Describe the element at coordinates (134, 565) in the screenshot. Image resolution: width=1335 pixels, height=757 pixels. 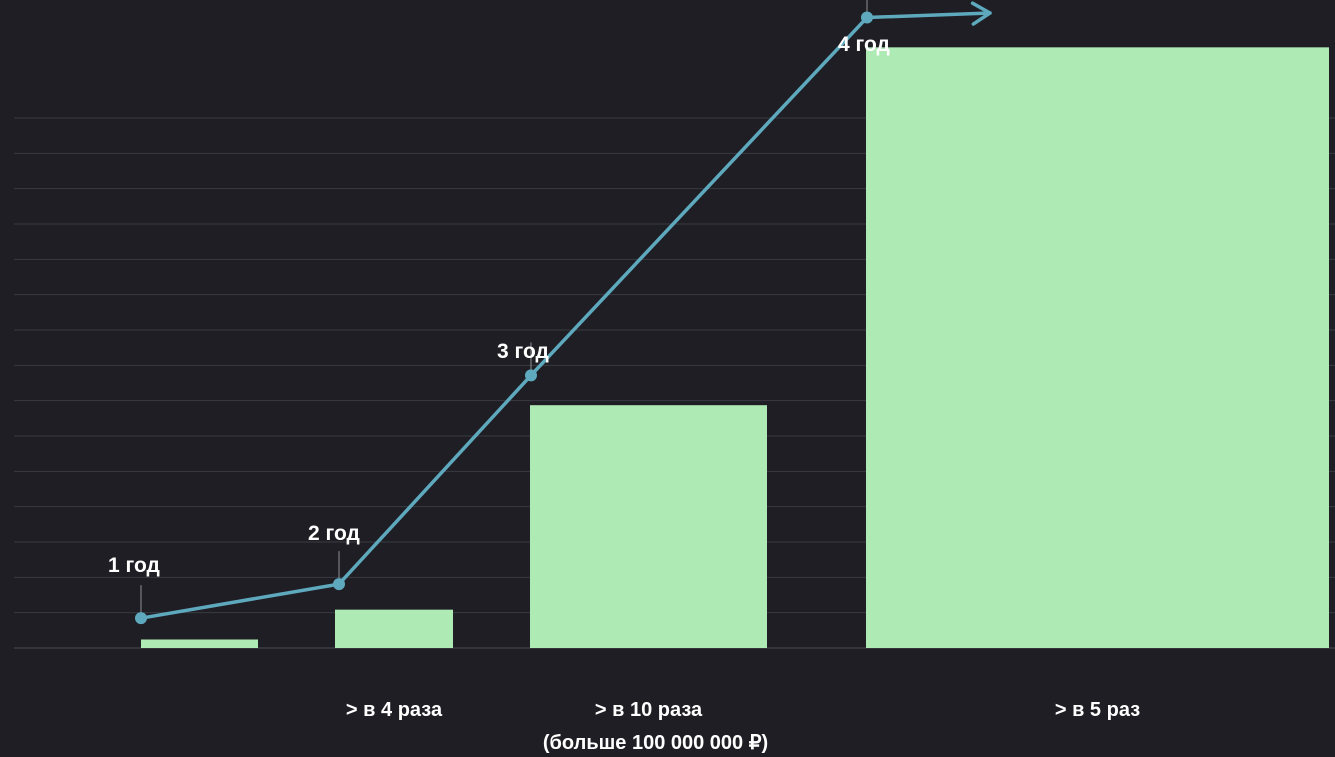
I see `year-label: 1 год` at that location.